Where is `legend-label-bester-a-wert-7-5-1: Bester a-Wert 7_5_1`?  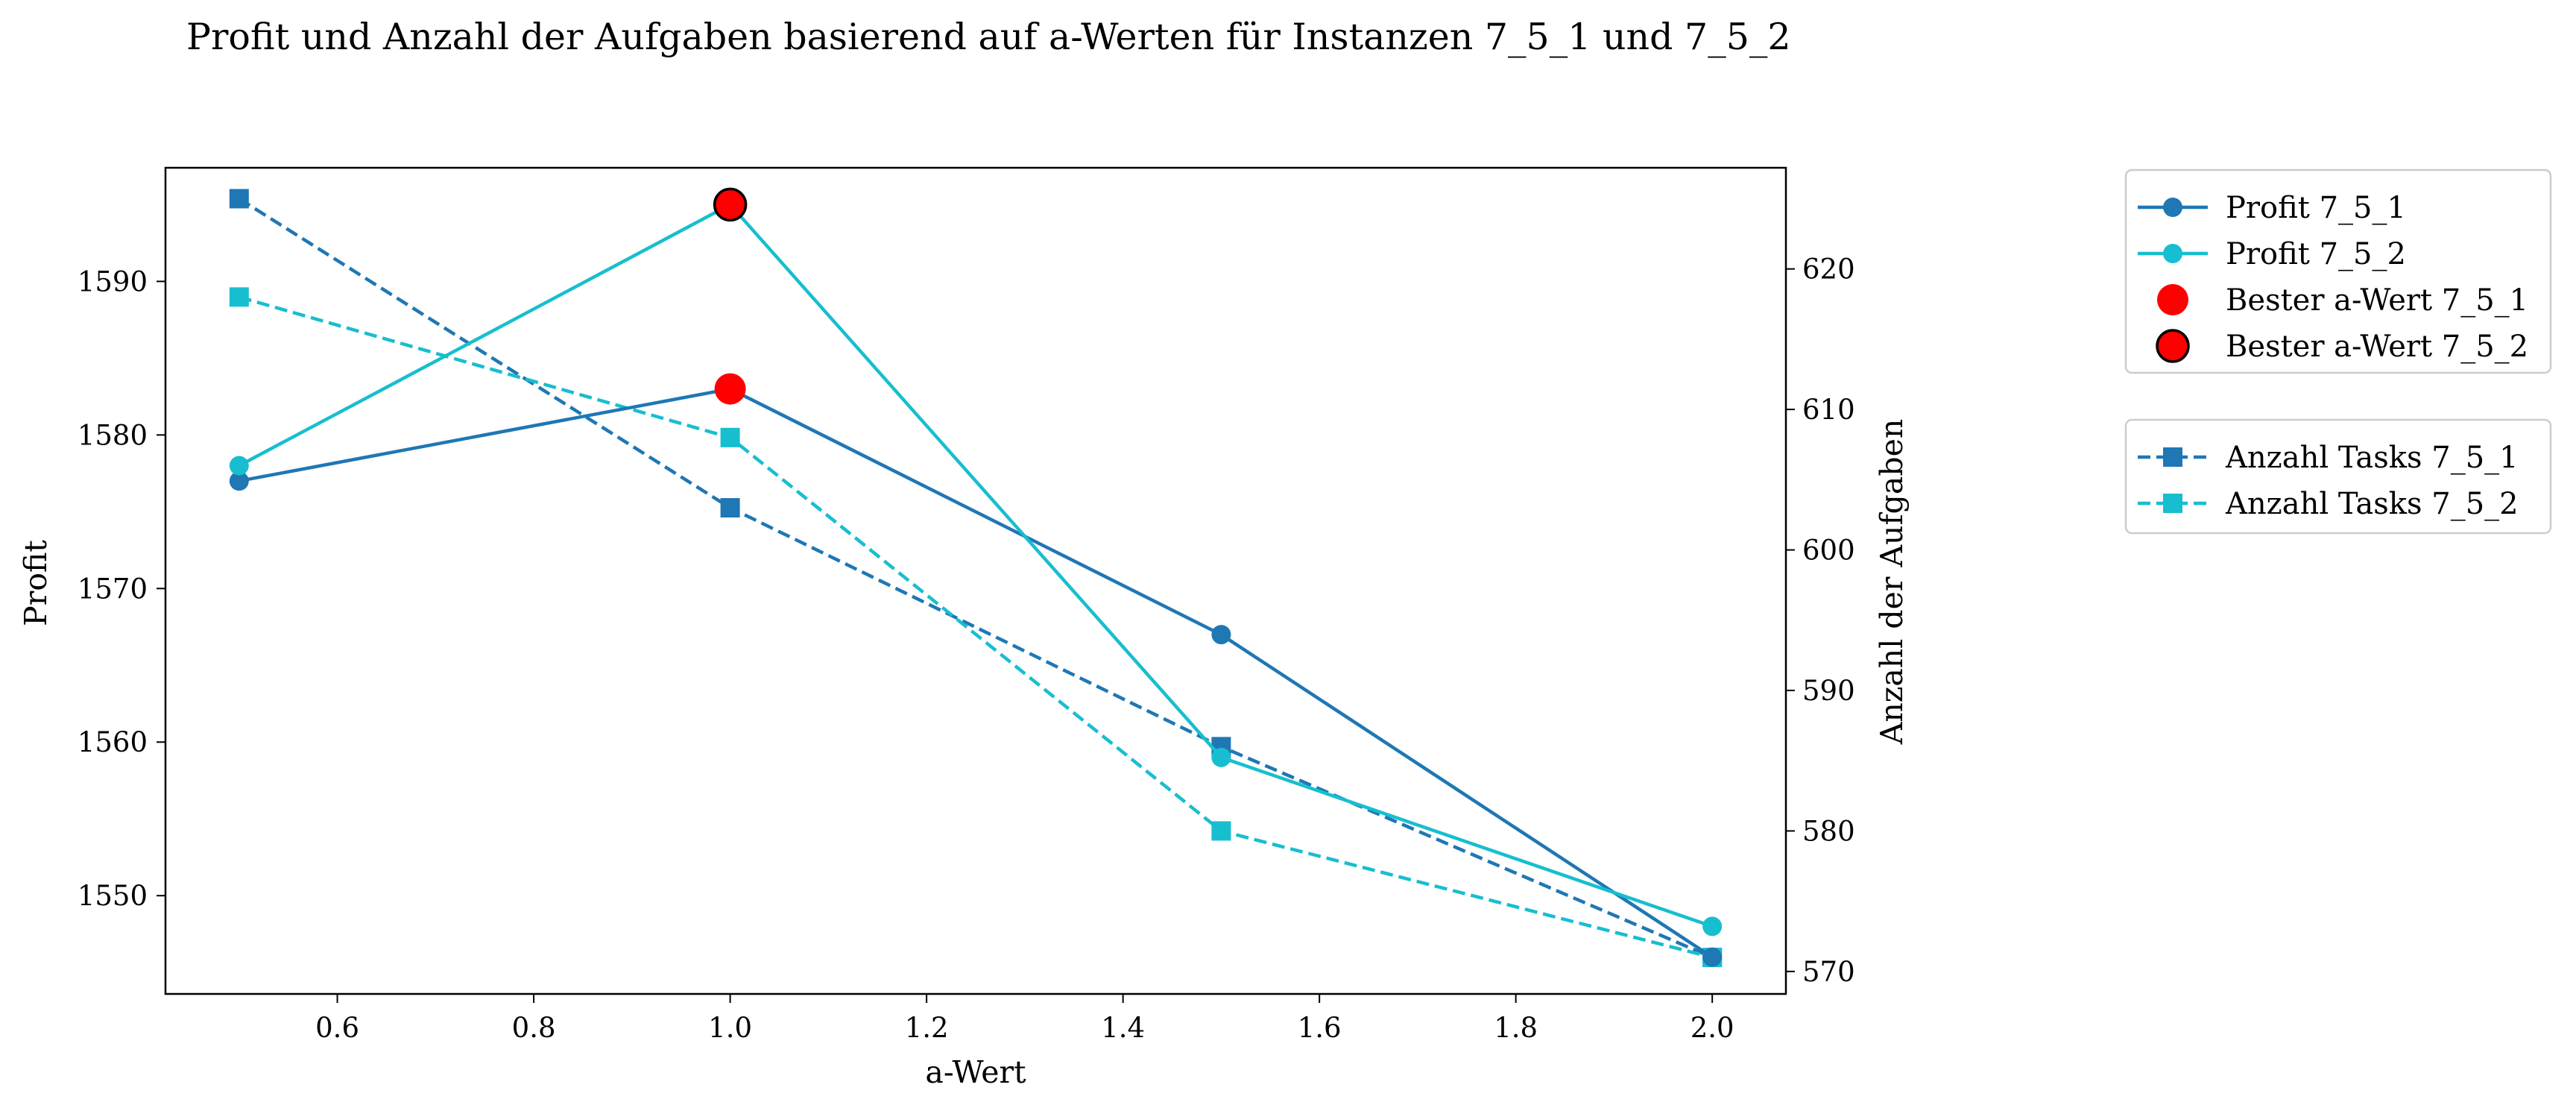 legend-label-bester-a-wert-7-5-1: Bester a-Wert 7_5_1 is located at coordinates (2377, 300).